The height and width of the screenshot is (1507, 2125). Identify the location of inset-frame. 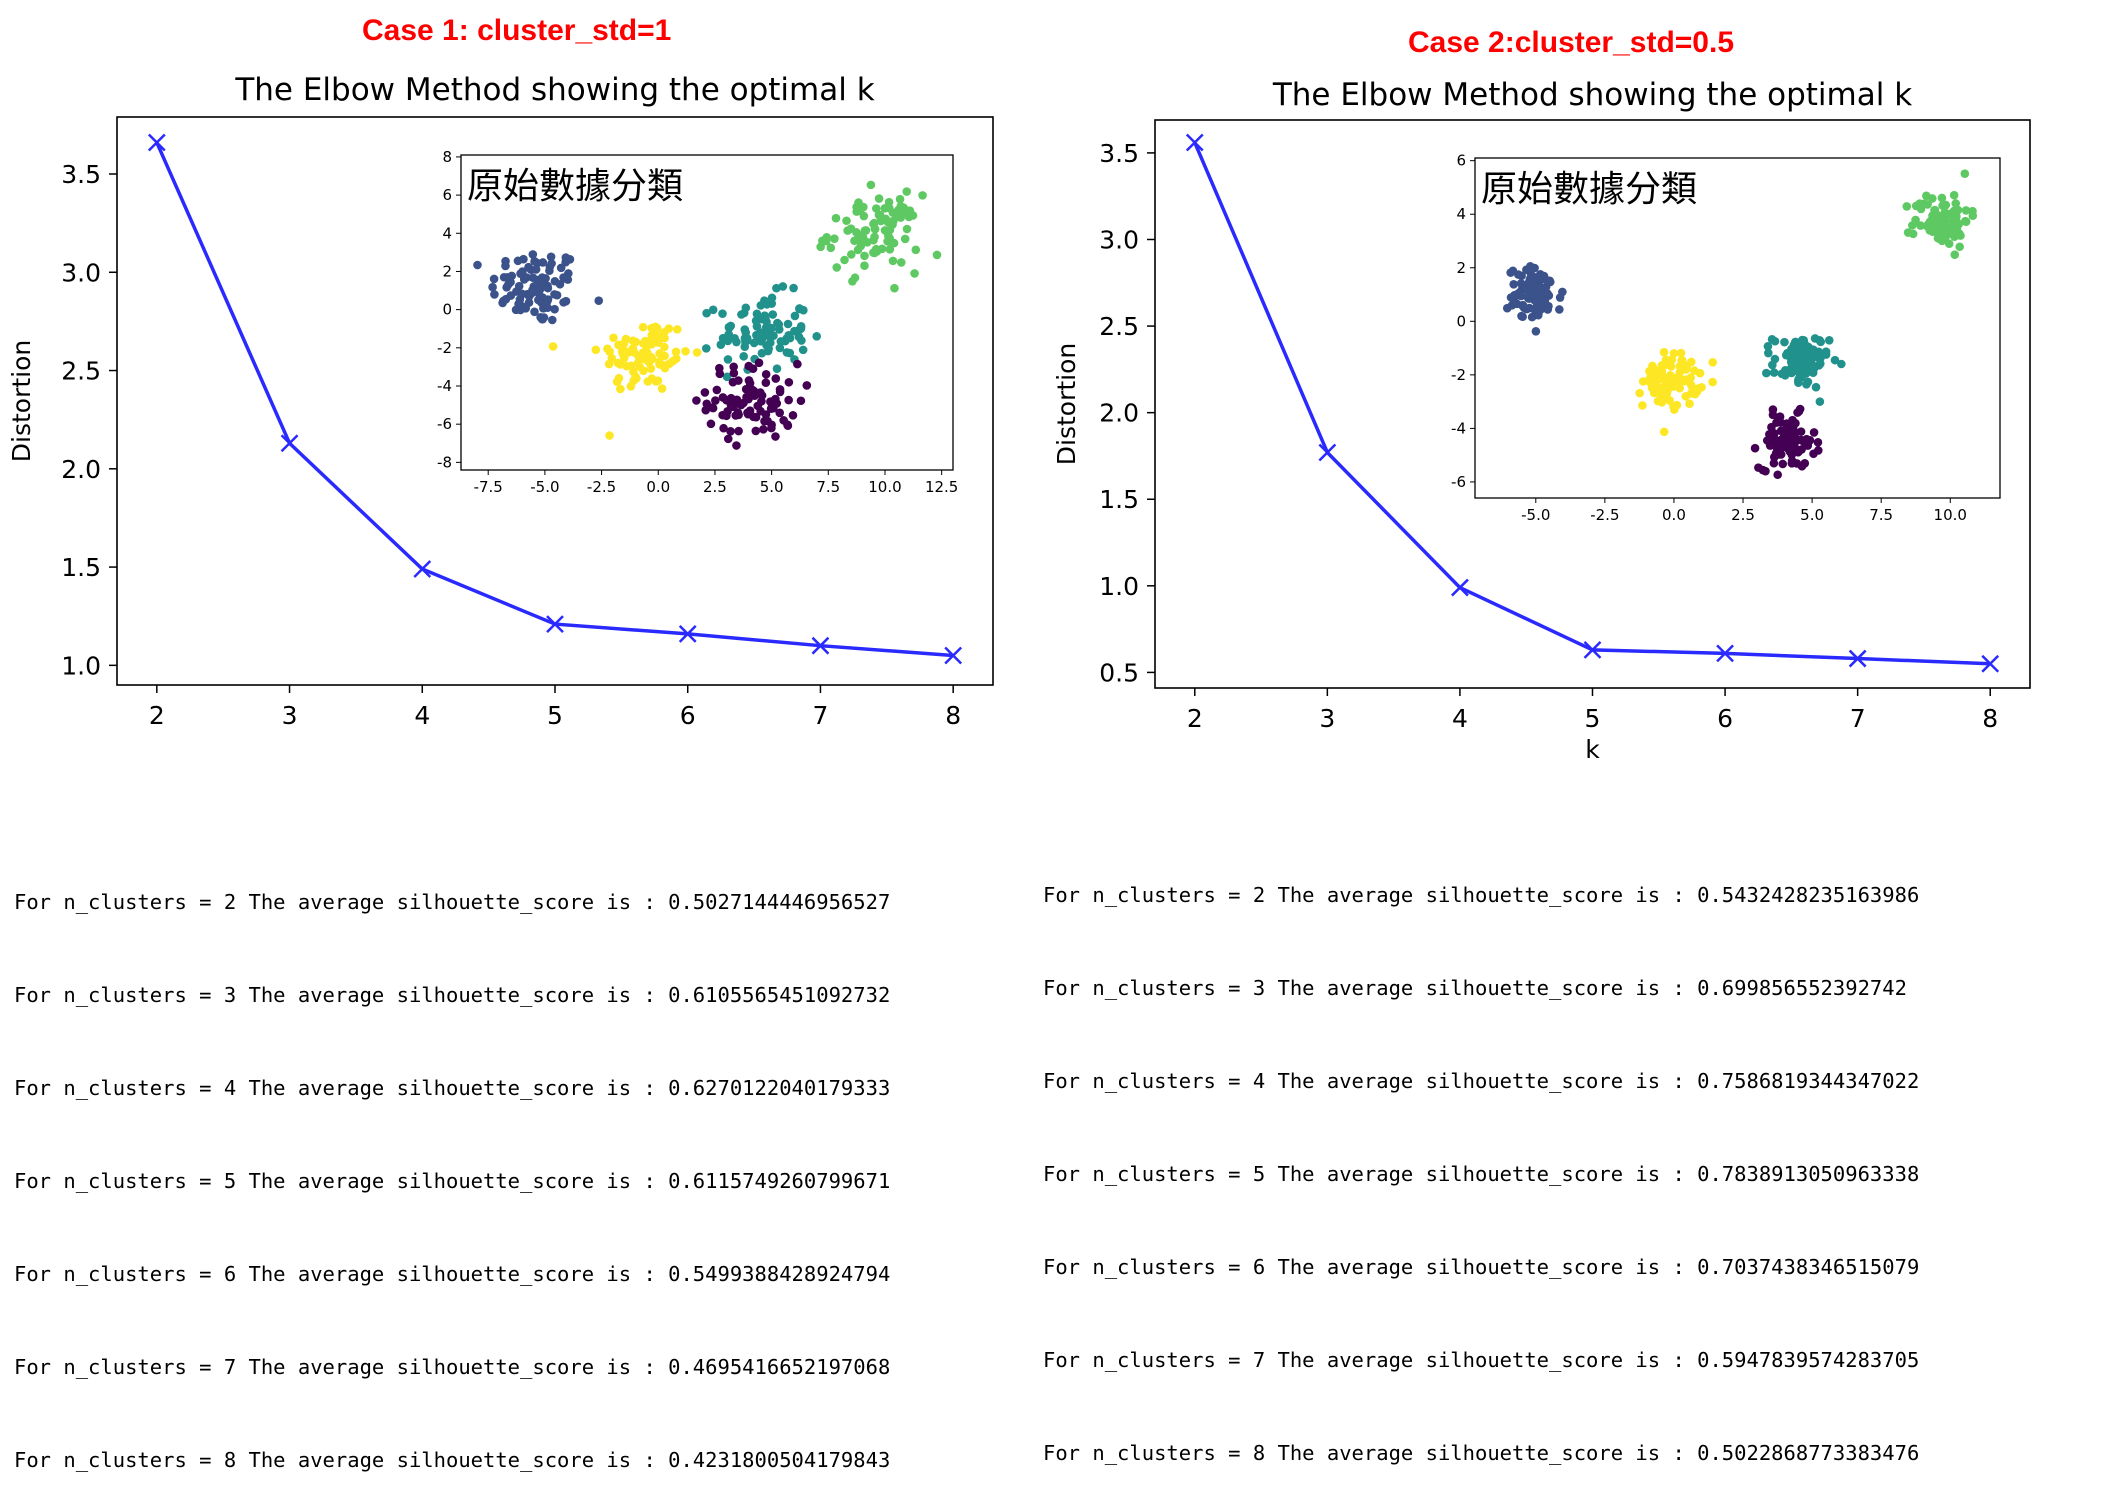
(1737, 328).